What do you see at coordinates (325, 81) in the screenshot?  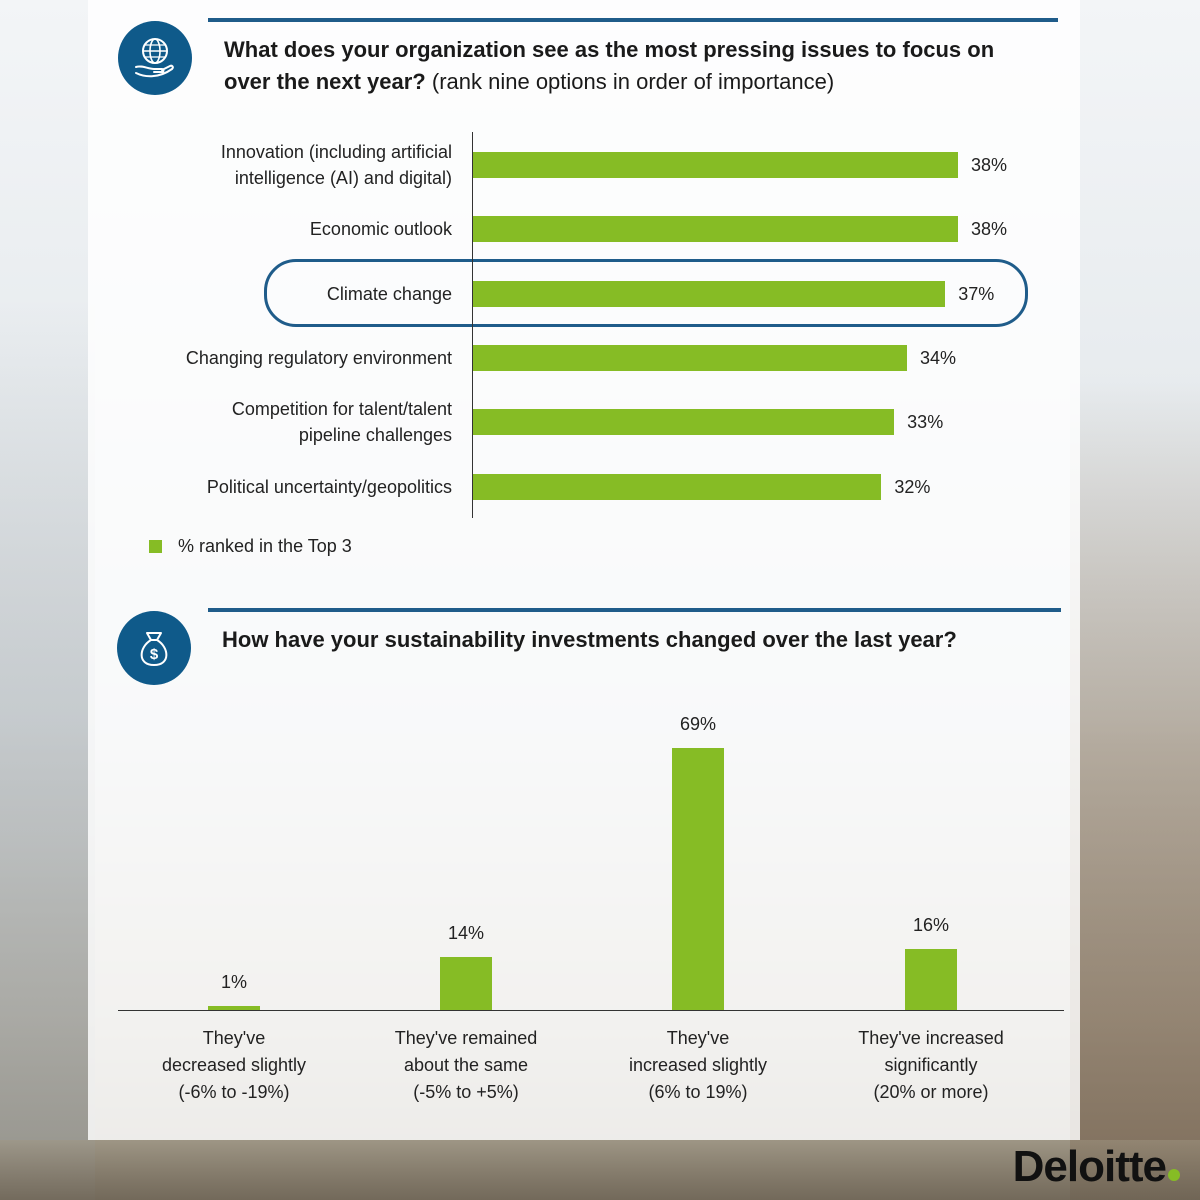 I see `section1-title-bold: over the next year?` at bounding box center [325, 81].